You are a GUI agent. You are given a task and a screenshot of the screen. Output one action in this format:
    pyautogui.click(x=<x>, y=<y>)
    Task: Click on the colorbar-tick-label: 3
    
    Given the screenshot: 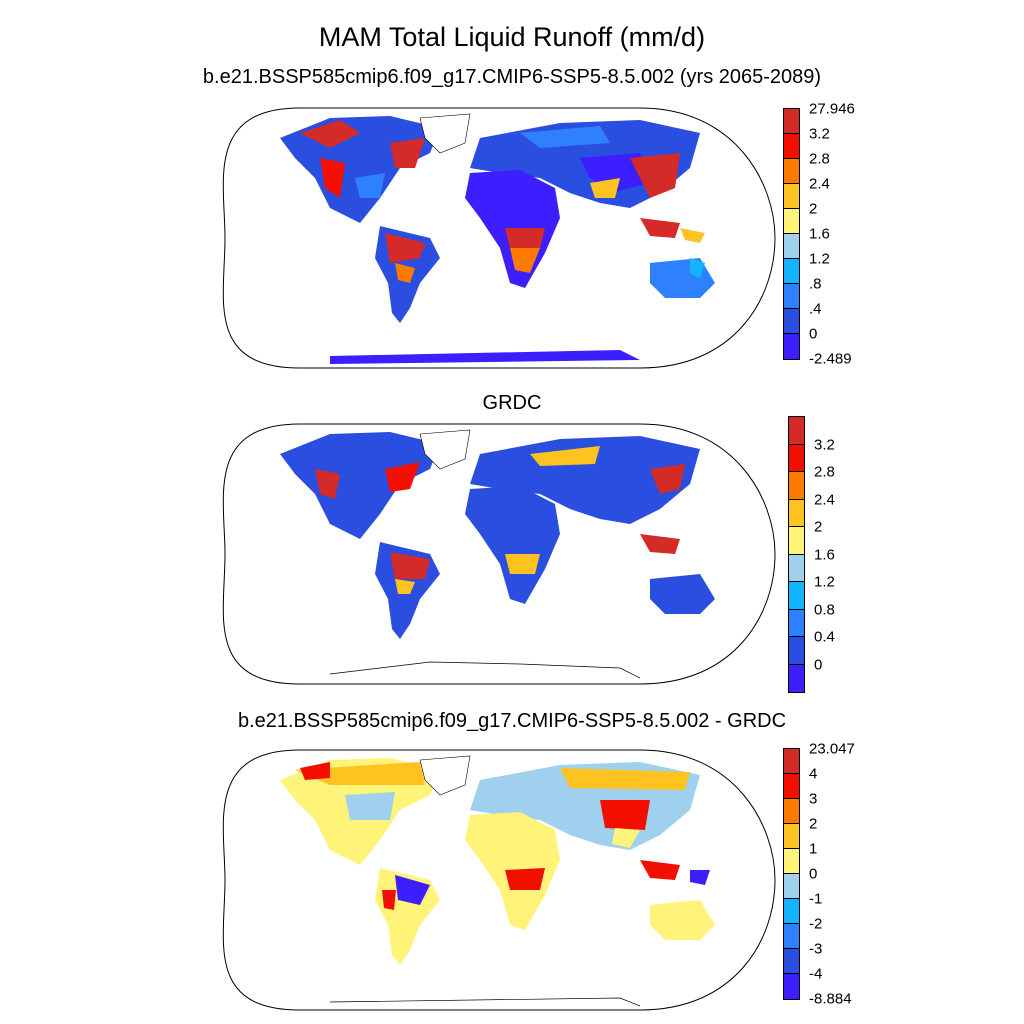 What is the action you would take?
    pyautogui.click(x=813, y=799)
    